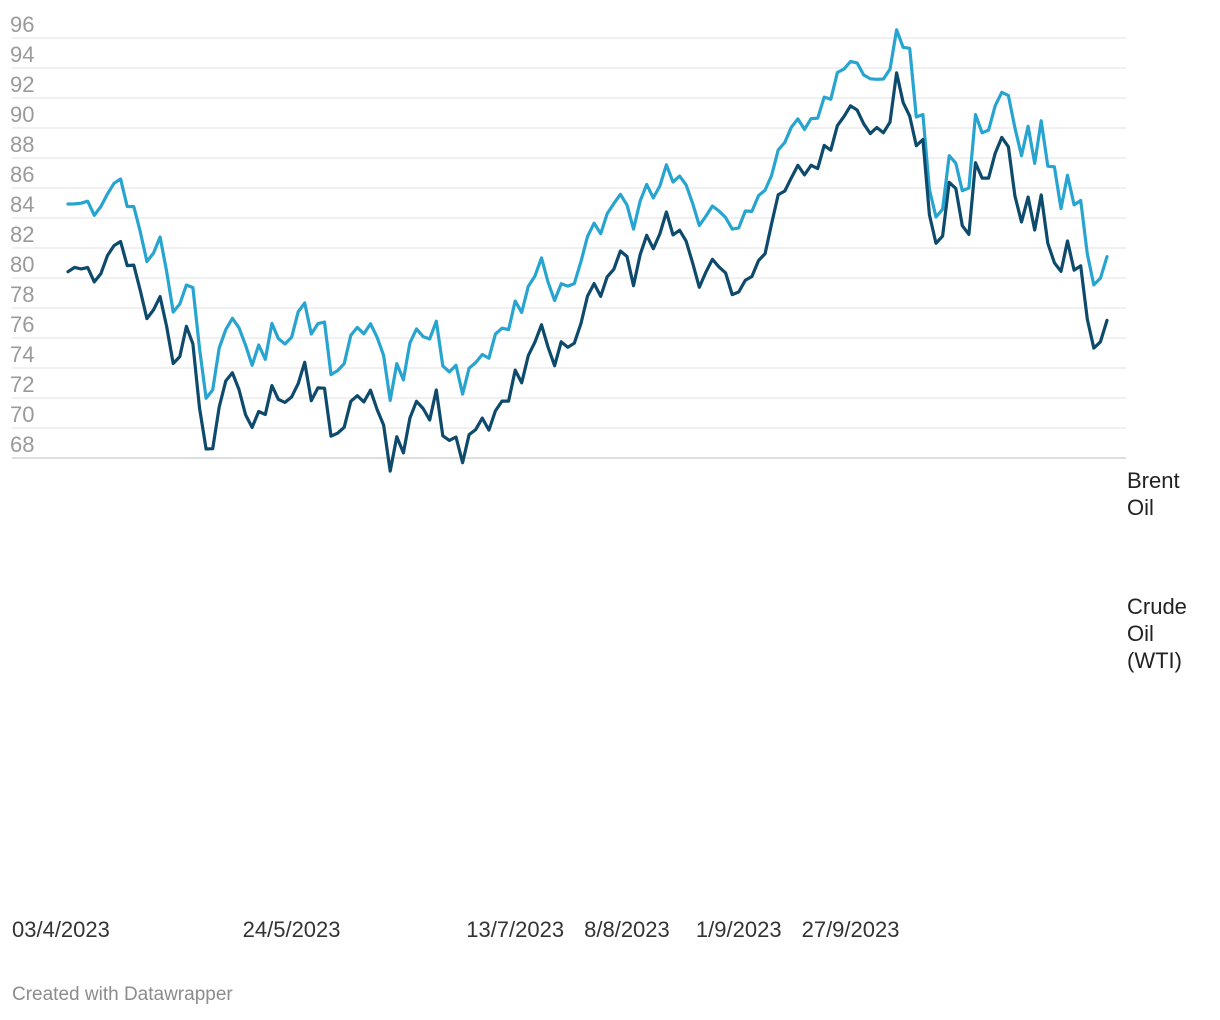 Image resolution: width=1220 pixels, height=1020 pixels. What do you see at coordinates (22, 264) in the screenshot?
I see `y-tick-label: 80` at bounding box center [22, 264].